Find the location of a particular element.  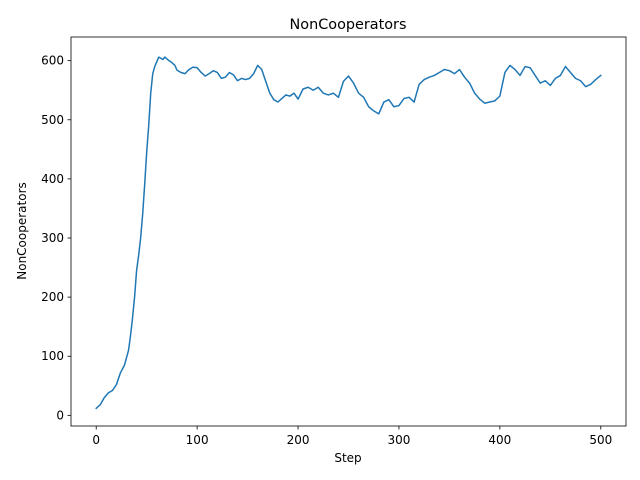

x-tick-label: 500 is located at coordinates (600, 440).